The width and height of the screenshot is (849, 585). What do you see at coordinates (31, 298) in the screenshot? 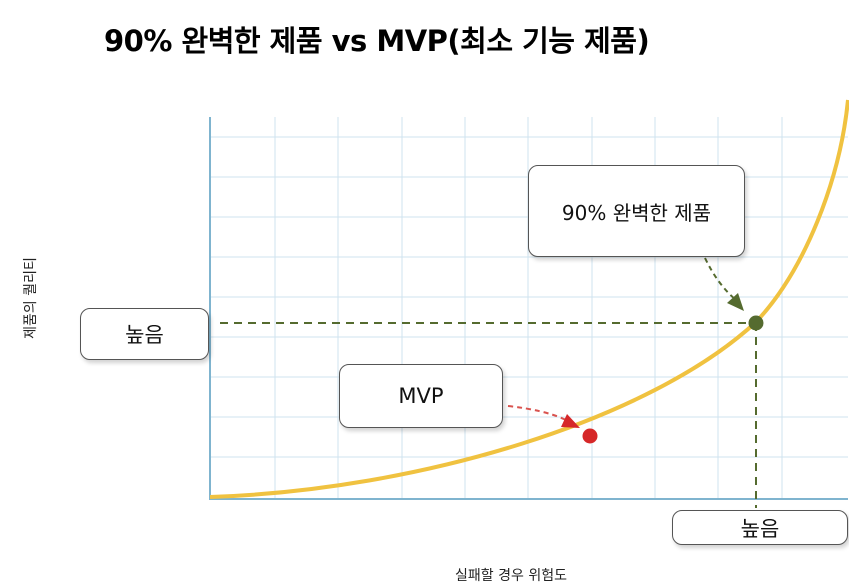
I see `y-axis-label: 제품의 퀄리티` at bounding box center [31, 298].